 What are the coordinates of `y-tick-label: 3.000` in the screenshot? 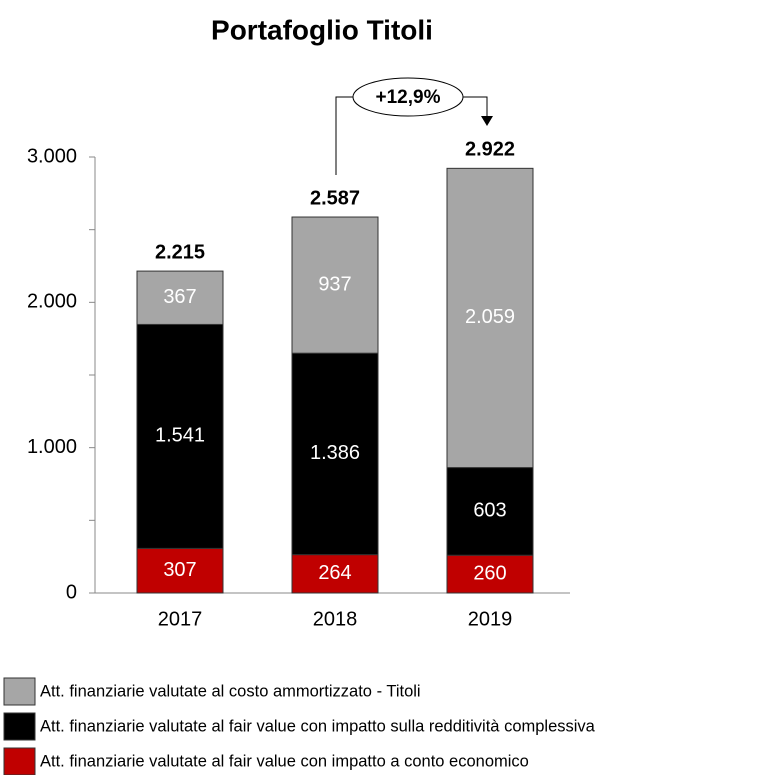 It's located at (52, 156).